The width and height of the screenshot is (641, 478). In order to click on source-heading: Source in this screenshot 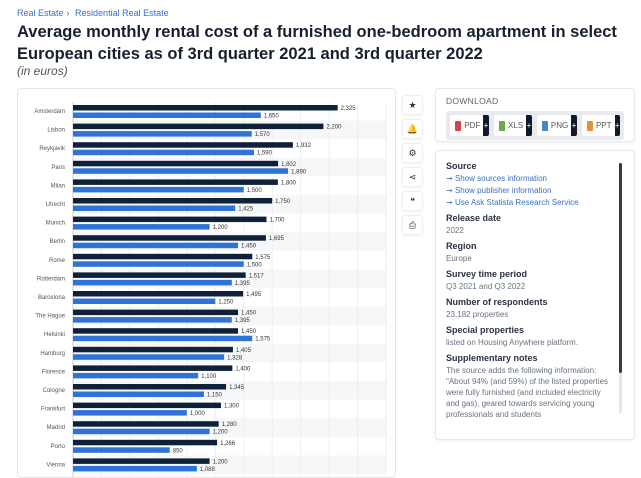, I will do `click(461, 166)`.